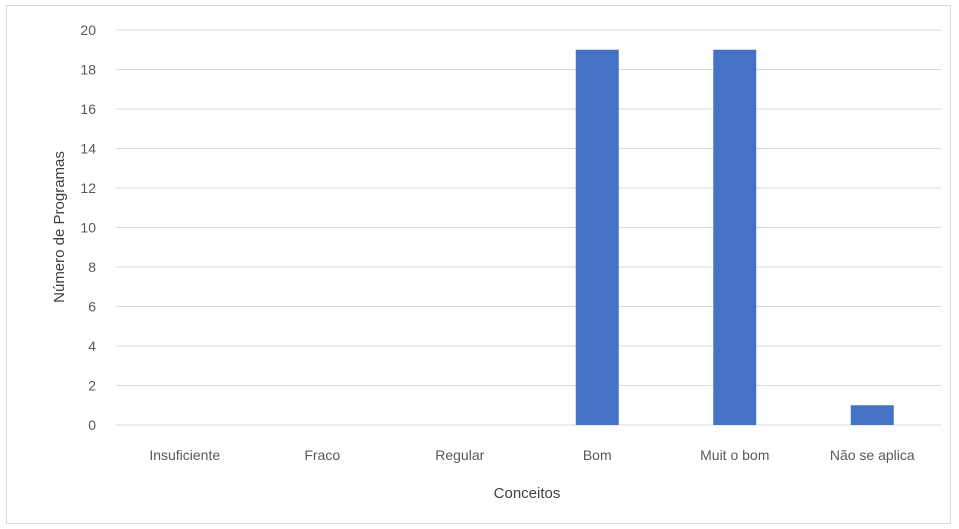 This screenshot has width=959, height=529. I want to click on x-axis-title: Conceitos, so click(527, 493).